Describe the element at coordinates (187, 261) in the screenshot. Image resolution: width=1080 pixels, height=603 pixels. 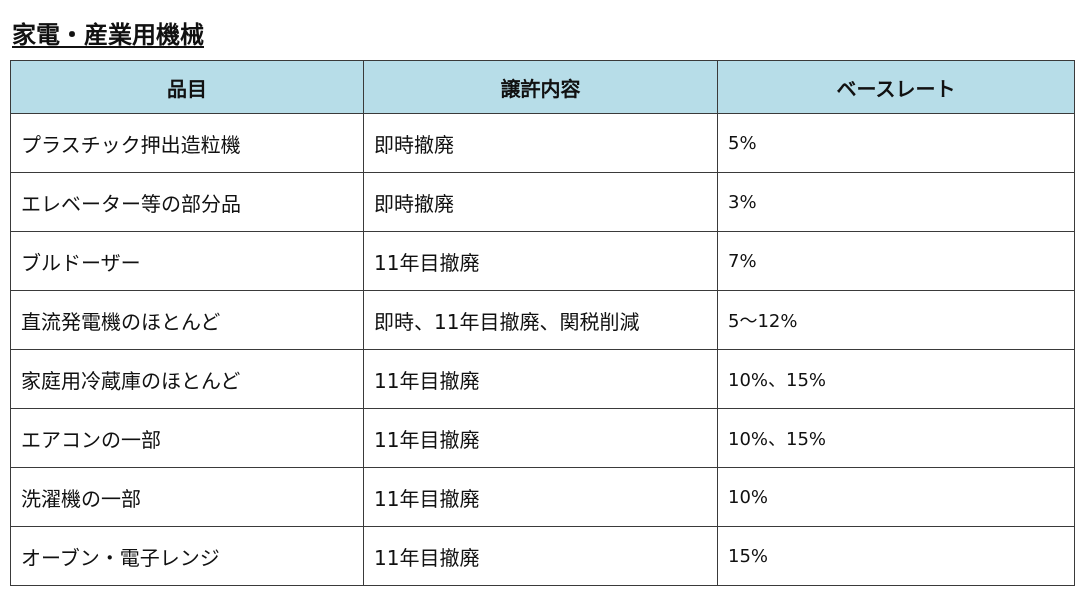
I see `cell-item: ブルドーザー` at that location.